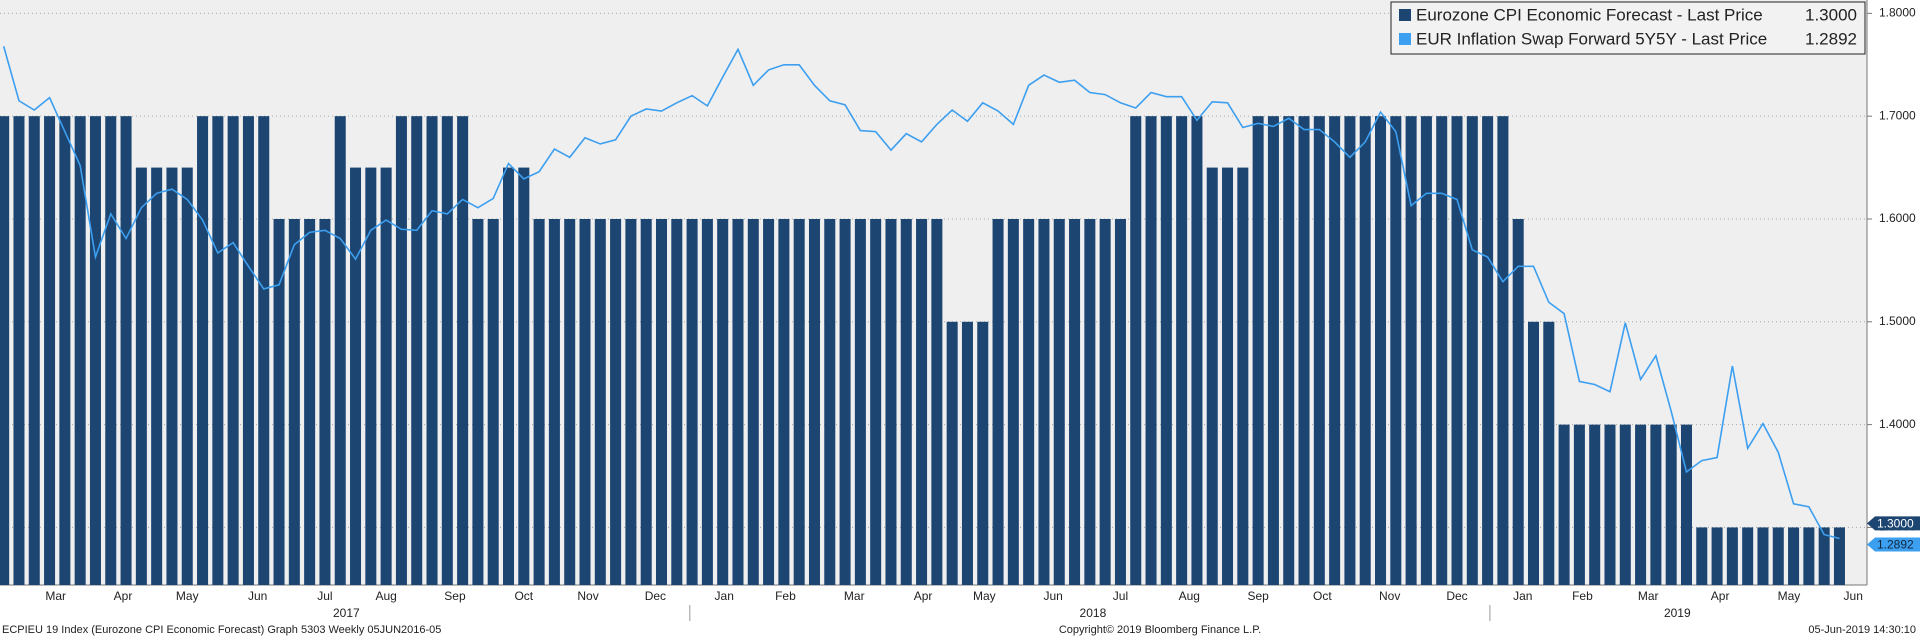 This screenshot has height=638, width=1920. Describe the element at coordinates (1093, 613) in the screenshot. I see `year-label: 2018` at that location.